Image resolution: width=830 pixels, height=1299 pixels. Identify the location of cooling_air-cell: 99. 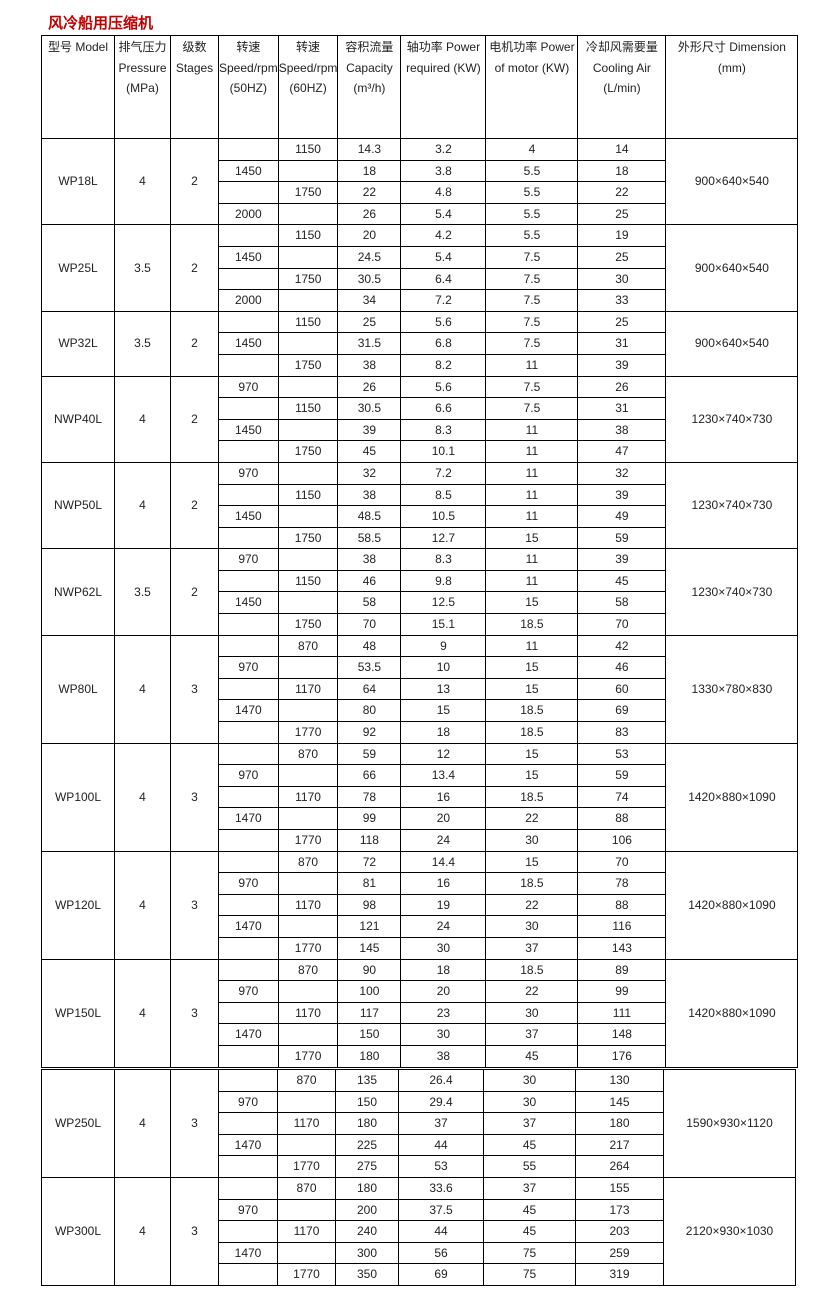
(622, 991).